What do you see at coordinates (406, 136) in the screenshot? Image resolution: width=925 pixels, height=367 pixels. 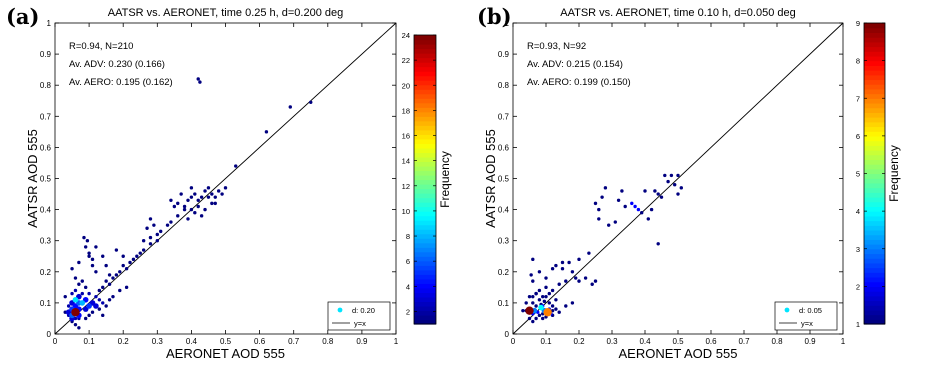 I see `colorbar-tick-label: 16` at bounding box center [406, 136].